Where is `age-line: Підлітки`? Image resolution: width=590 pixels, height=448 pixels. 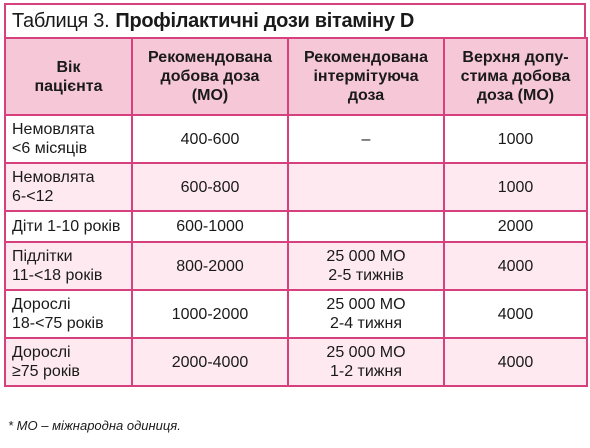 age-line: Підлітки is located at coordinates (42, 256).